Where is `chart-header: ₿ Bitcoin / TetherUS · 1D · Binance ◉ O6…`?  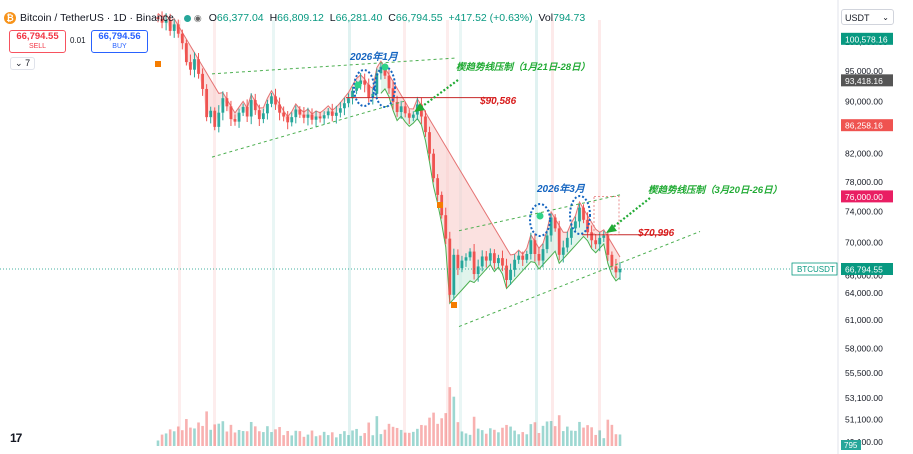
chart-header: ₿ Bitcoin / TetherUS · 1D · Binance ◉ O6… is located at coordinates (294, 18).